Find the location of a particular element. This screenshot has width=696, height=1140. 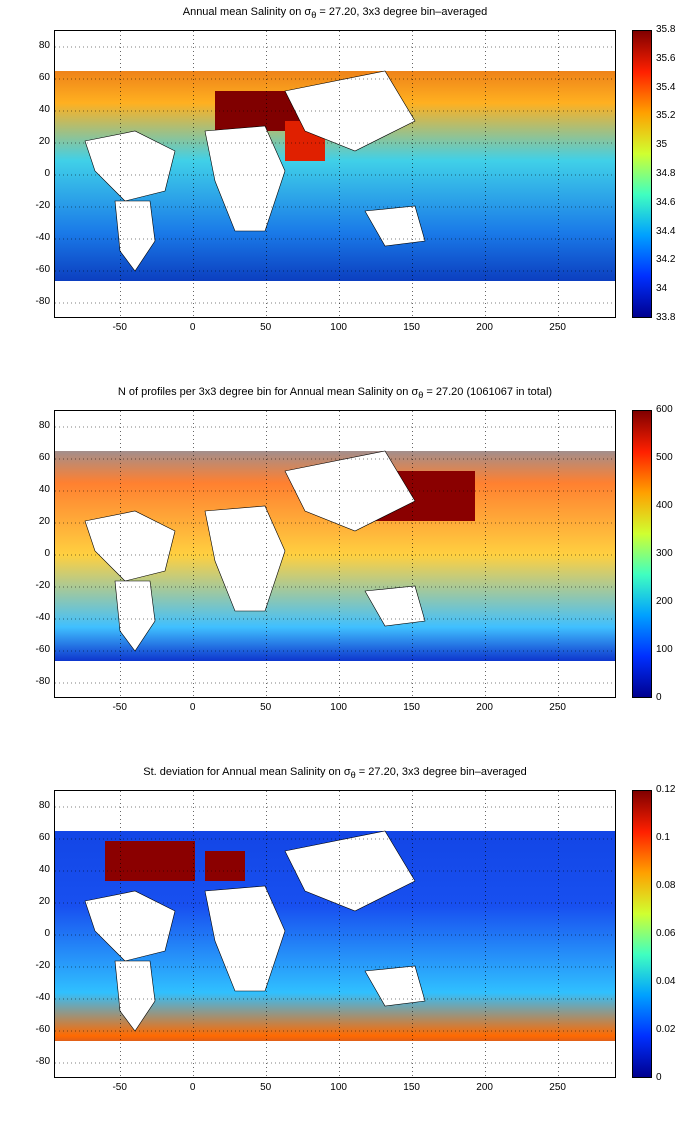

colorbar-tick-label: 400 is located at coordinates (664, 505).